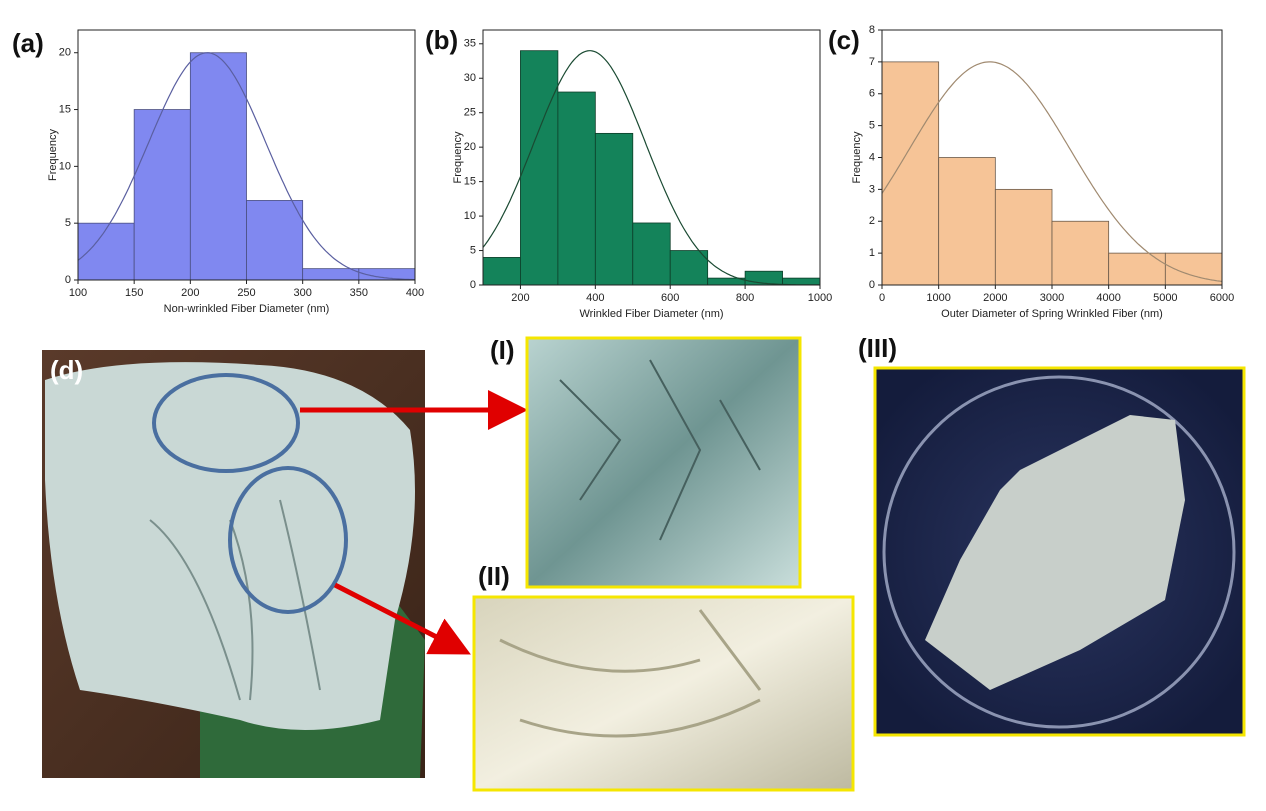 The image size is (1266, 811). I want to click on x-tick-label: 5000, so click(1165, 298).